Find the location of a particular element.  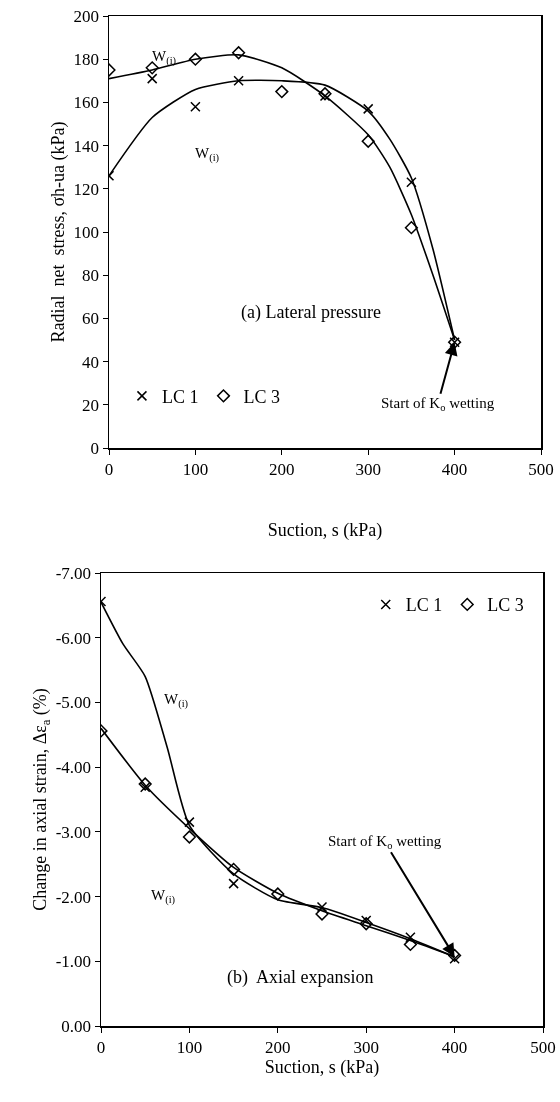

annotation: (b) Axial expansion is located at coordinates (300, 977).